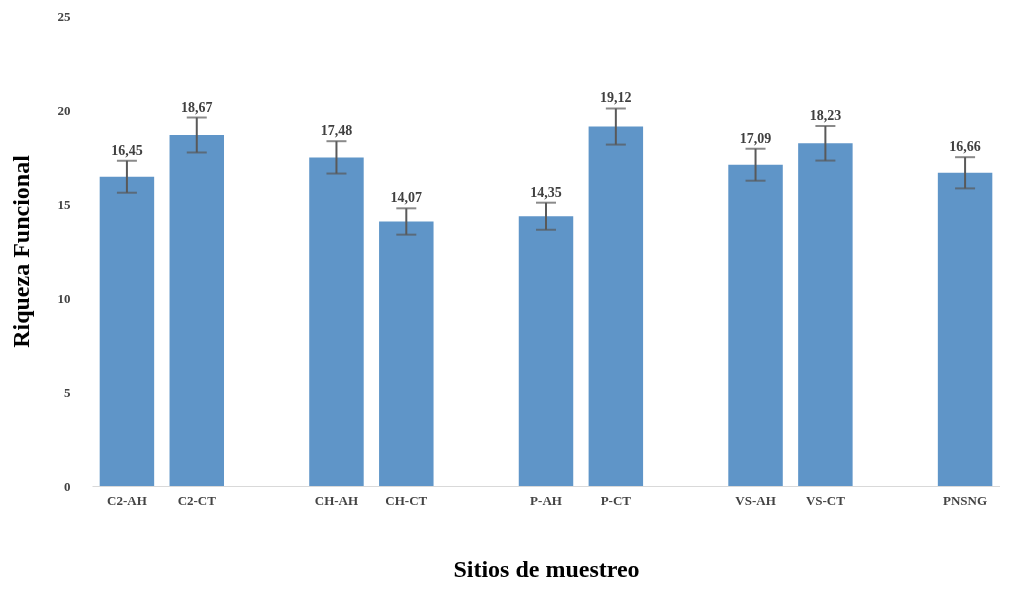 This screenshot has width=1010, height=592. I want to click on y-tick-label: 10, so click(64, 298).